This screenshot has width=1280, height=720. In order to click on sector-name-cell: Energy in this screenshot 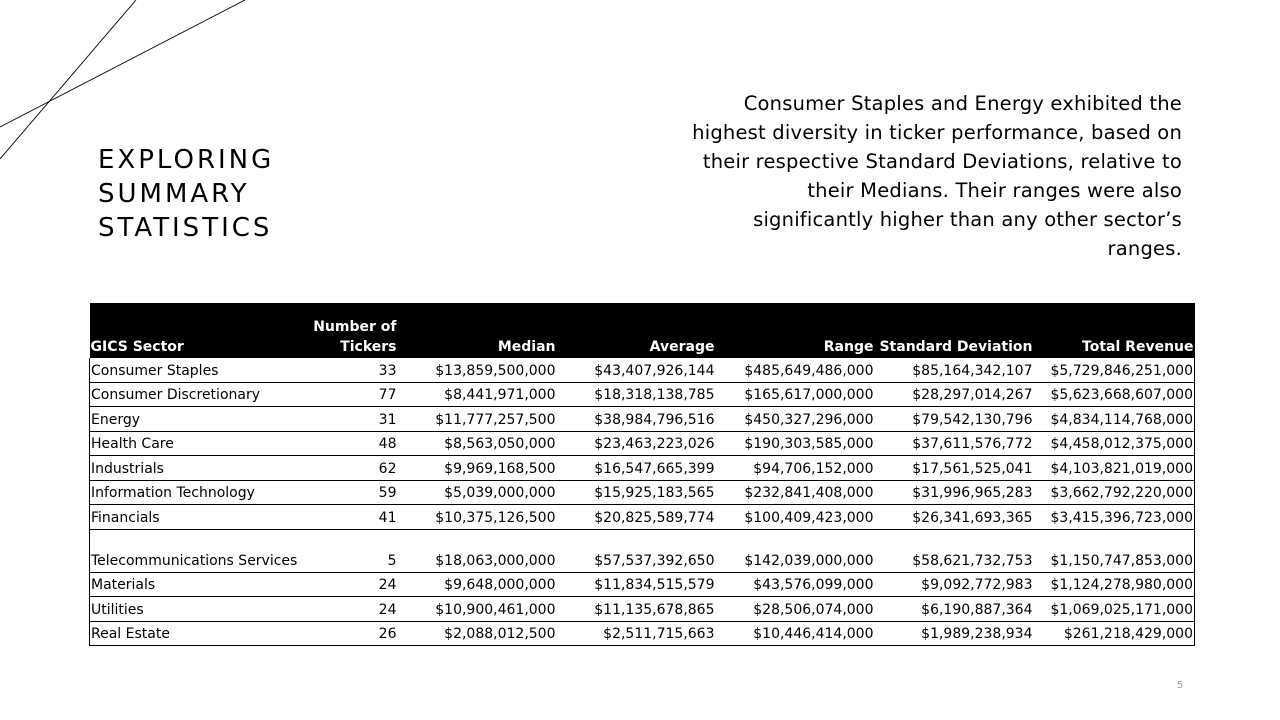, I will do `click(200, 419)`.